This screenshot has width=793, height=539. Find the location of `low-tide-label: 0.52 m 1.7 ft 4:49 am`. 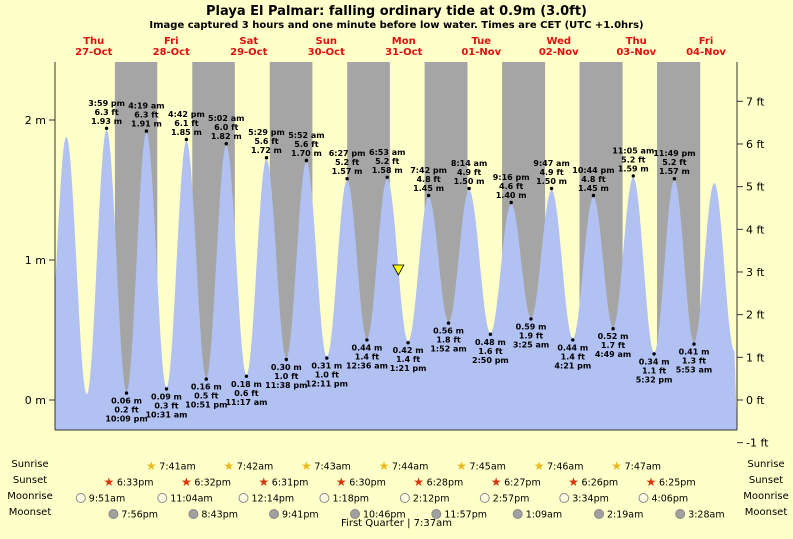

low-tide-label: 0.52 m 1.7 ft 4:49 am is located at coordinates (613, 345).